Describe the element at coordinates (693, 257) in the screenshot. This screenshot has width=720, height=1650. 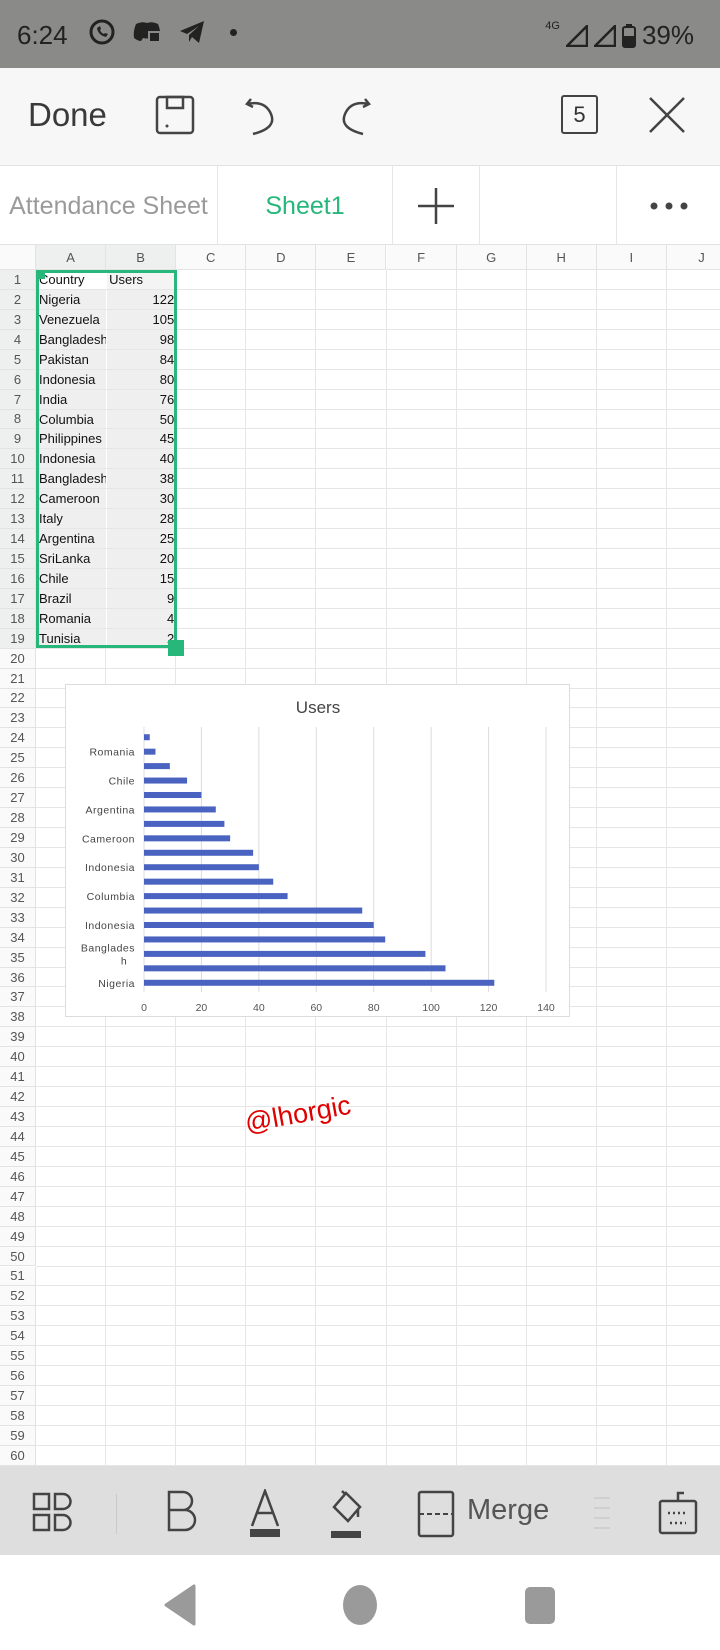
I see `column-header-J: J` at that location.